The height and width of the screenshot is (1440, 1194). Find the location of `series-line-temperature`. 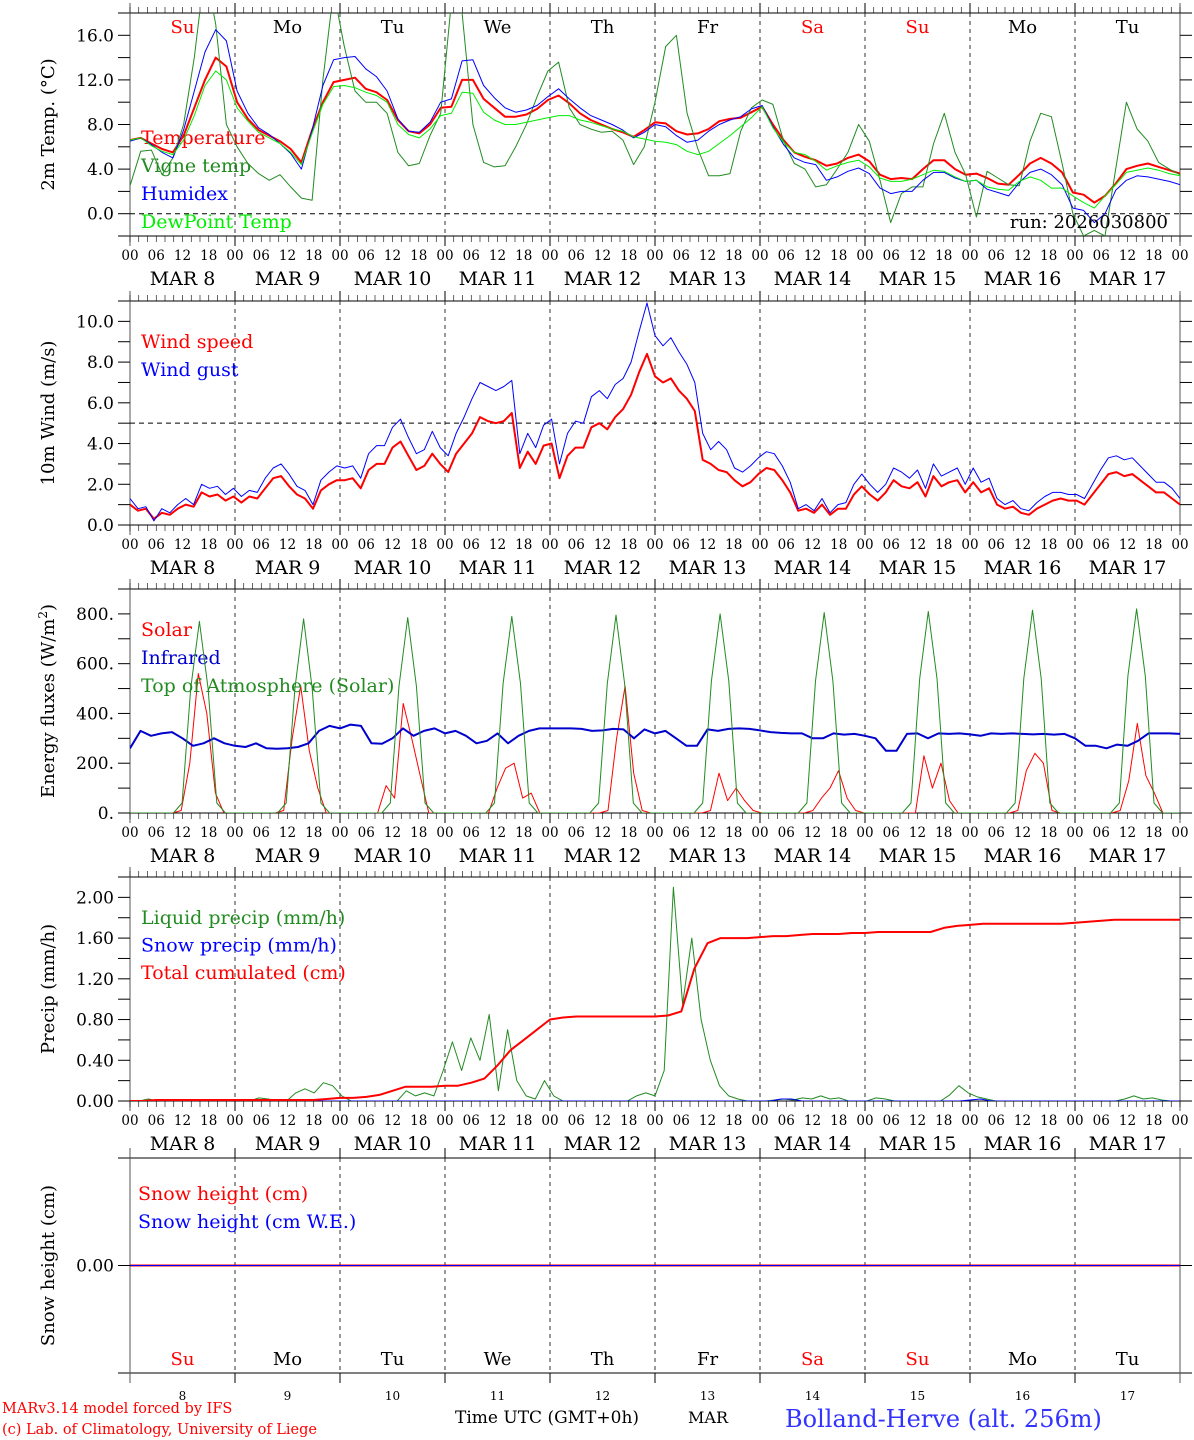

series-line-temperature is located at coordinates (655, 130).